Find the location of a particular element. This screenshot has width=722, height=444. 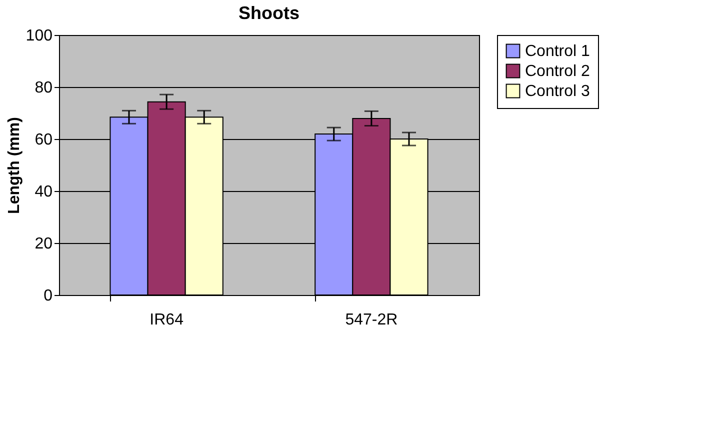

y-tick-label: 80 is located at coordinates (43, 88).